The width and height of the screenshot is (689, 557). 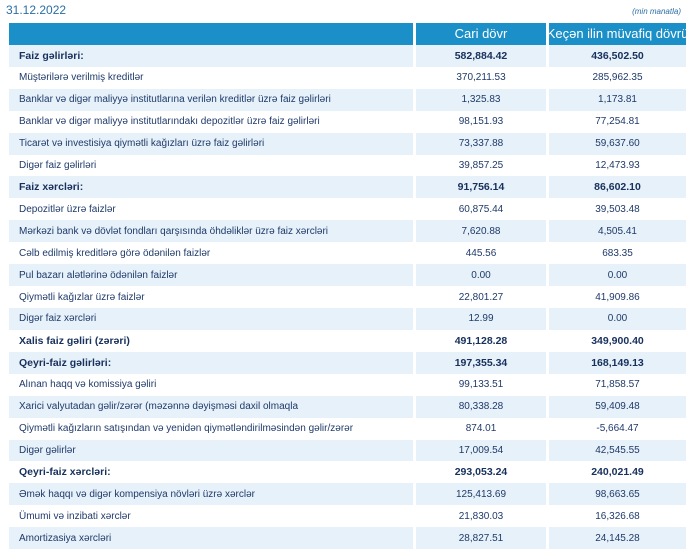 What do you see at coordinates (211, 340) in the screenshot?
I see `row-label: Xalis faiz gəliri (zərəri)` at bounding box center [211, 340].